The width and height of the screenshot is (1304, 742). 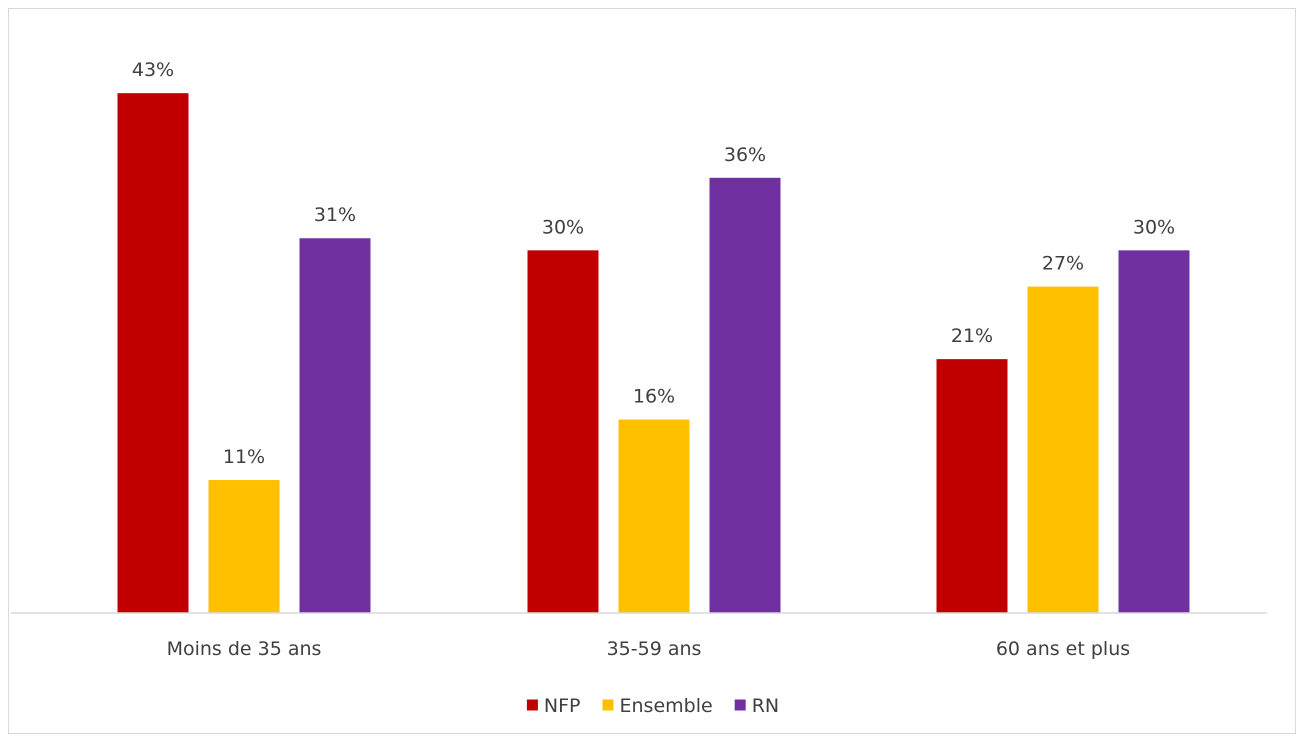 I want to click on data-label-ensemble-3: 27%, so click(x=1063, y=264).